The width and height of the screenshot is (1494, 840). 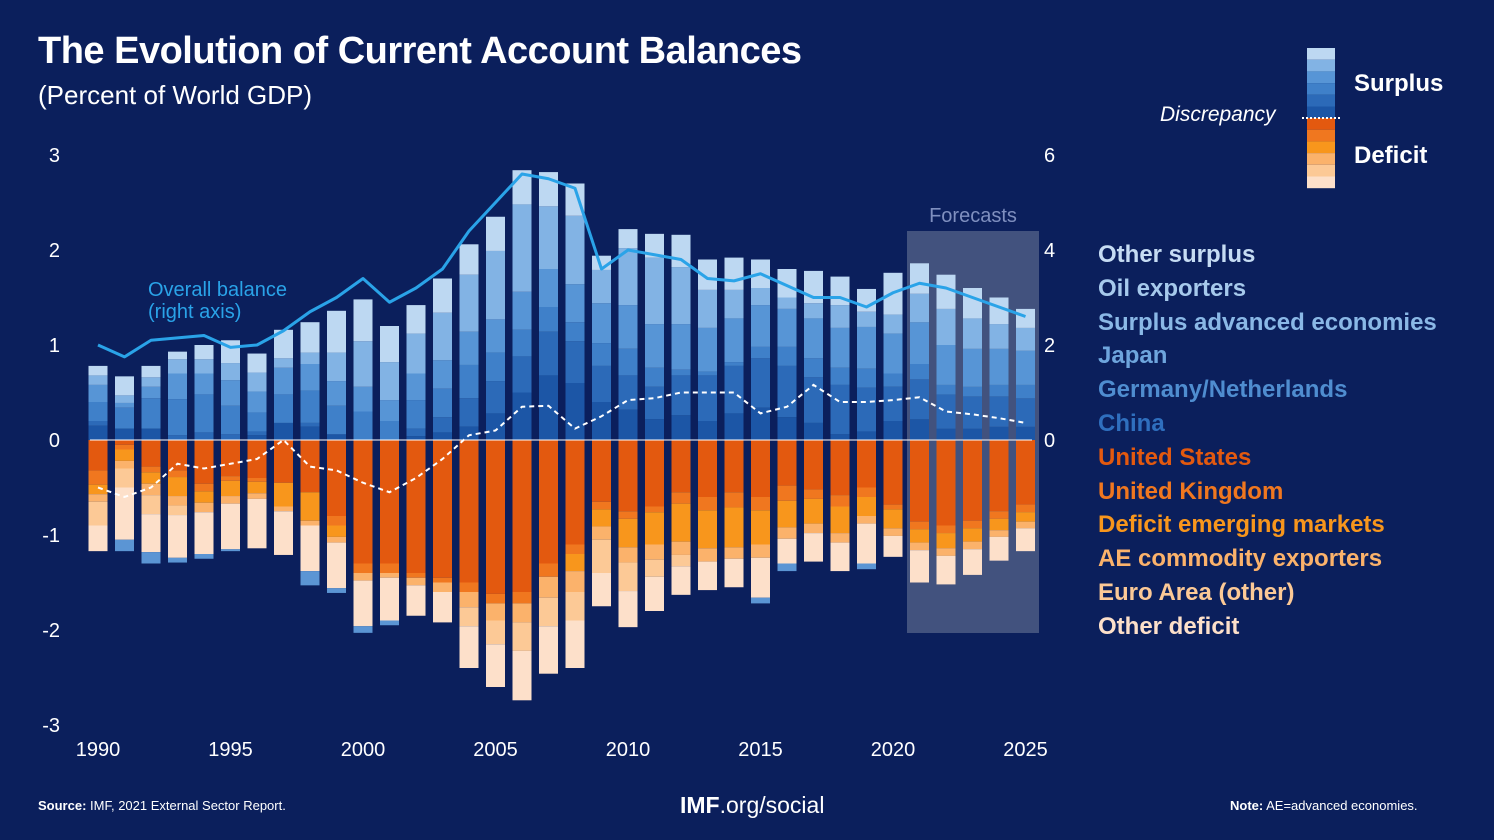 I want to click on bar-surplus-1-2009, so click(x=601, y=383).